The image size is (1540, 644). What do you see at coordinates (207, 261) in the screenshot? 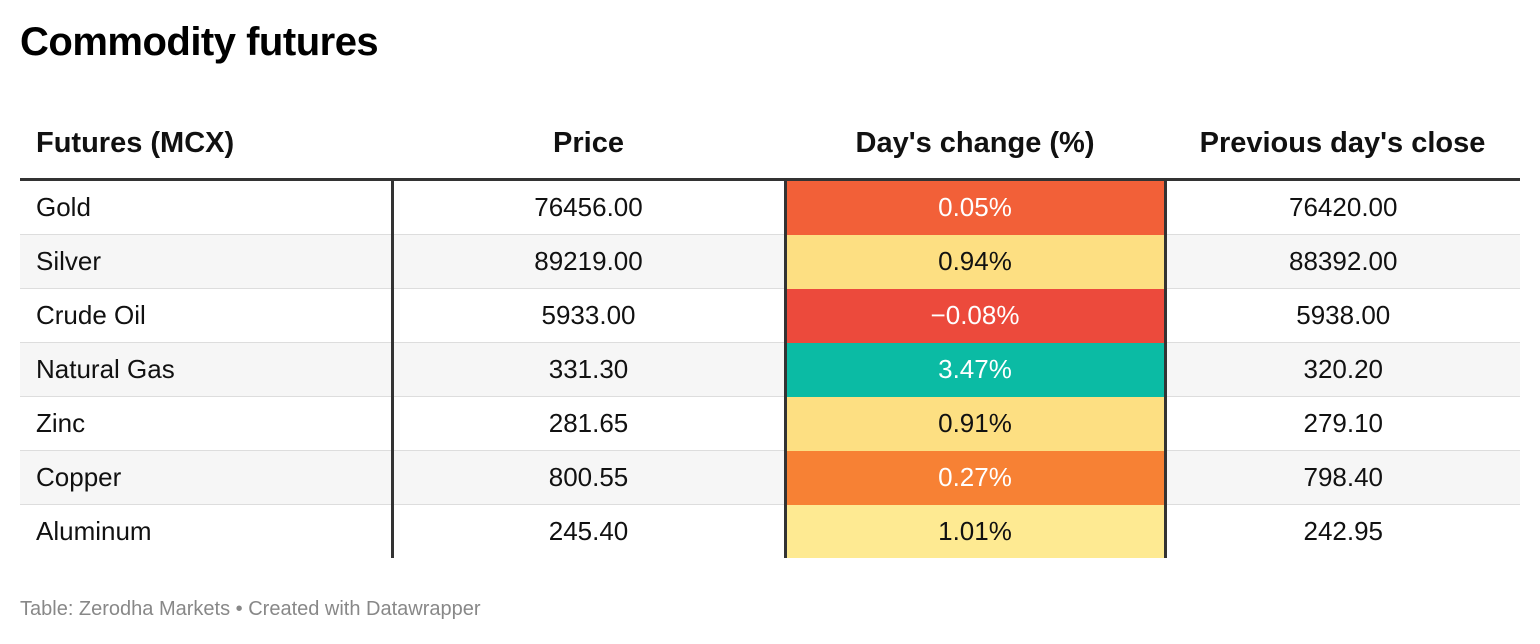
I see `cell-futures-name: Silver` at bounding box center [207, 261].